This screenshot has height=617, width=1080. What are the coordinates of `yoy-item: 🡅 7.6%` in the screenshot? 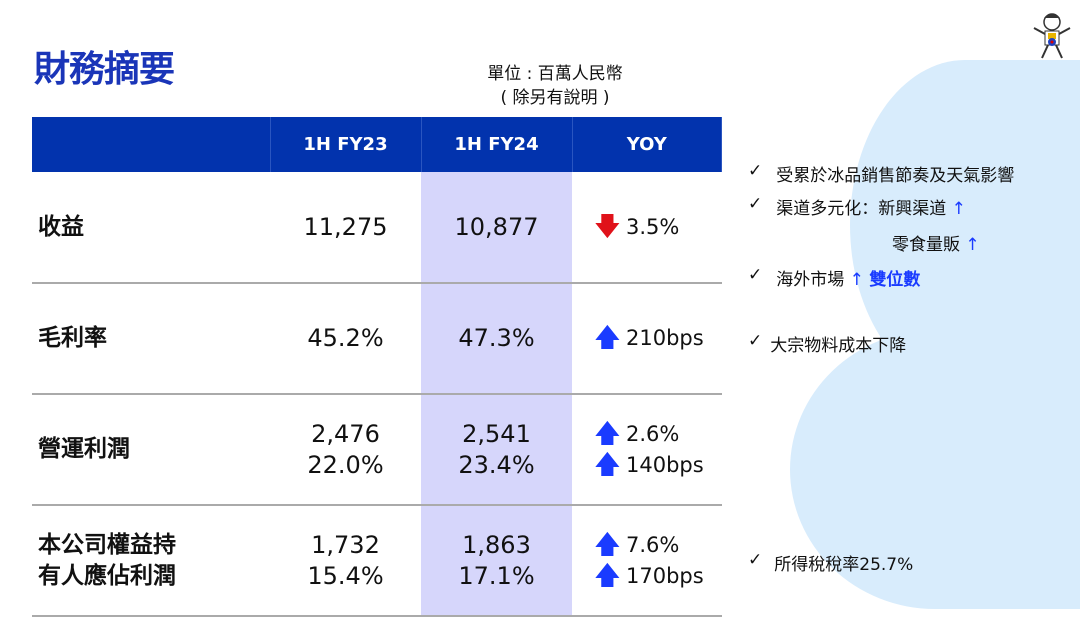 It's located at (637, 544).